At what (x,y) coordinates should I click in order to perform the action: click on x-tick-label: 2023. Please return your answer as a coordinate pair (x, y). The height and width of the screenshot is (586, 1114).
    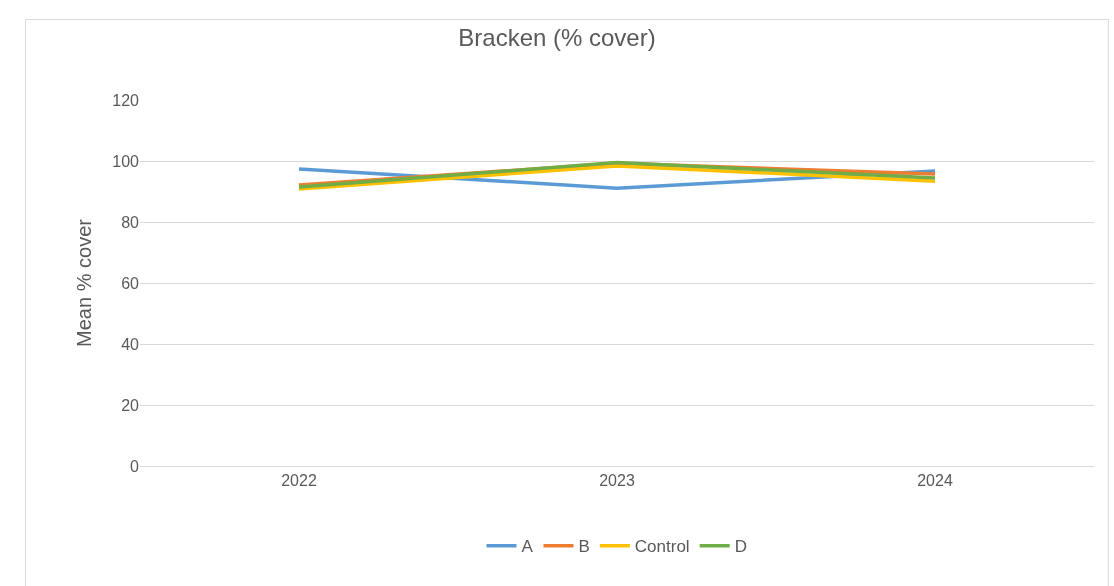
    Looking at the image, I should click on (617, 481).